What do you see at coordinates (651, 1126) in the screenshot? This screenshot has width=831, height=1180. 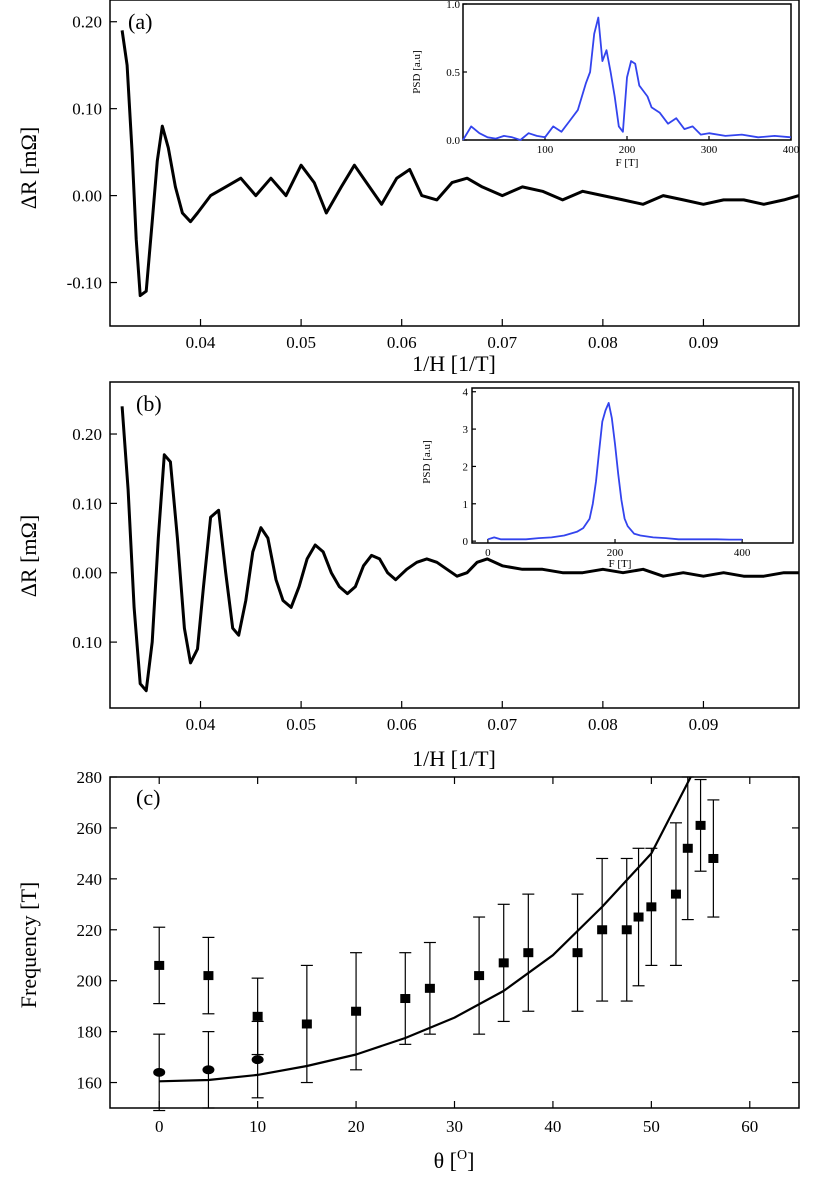 I see `panel-c-xtick-label: 50` at bounding box center [651, 1126].